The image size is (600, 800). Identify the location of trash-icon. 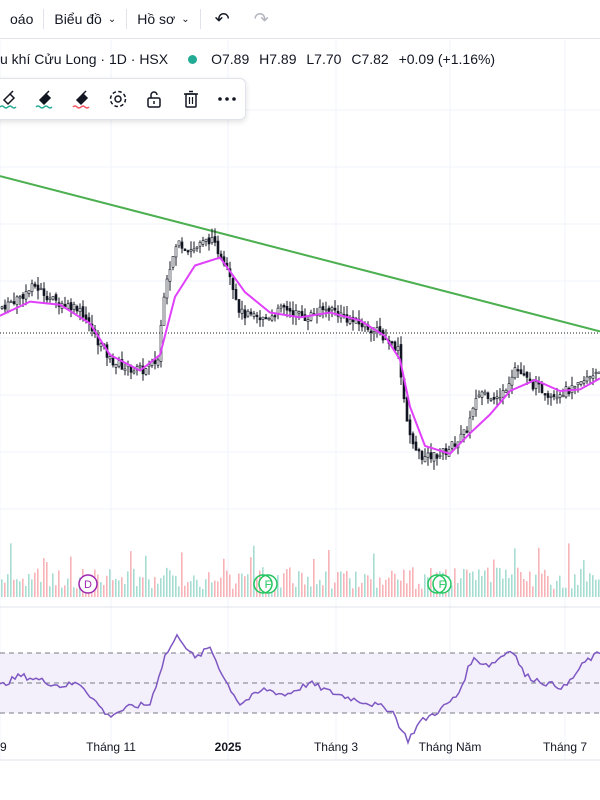
(190, 99).